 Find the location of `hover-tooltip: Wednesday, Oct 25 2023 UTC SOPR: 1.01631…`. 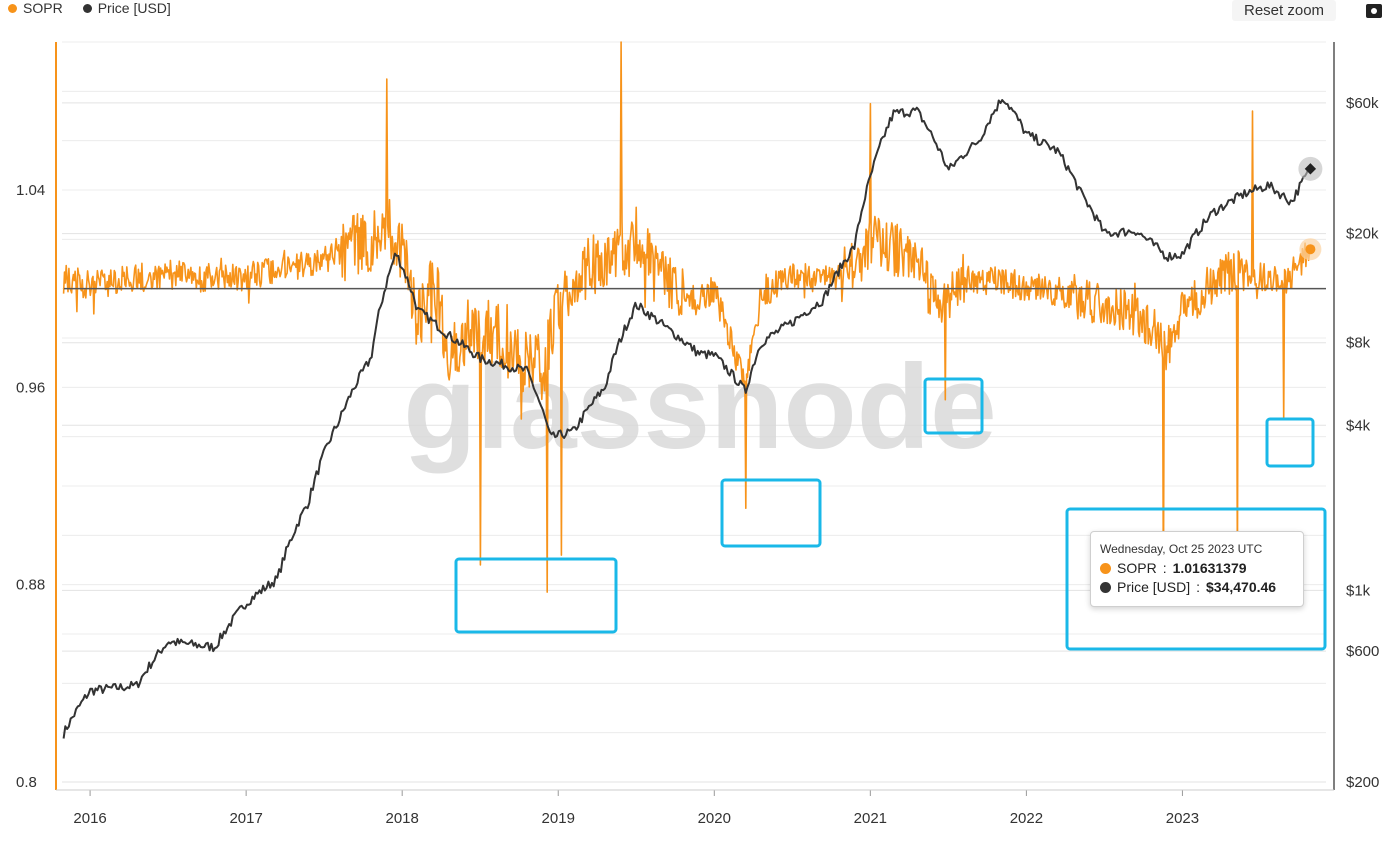

hover-tooltip: Wednesday, Oct 25 2023 UTC SOPR: 1.01631… is located at coordinates (1197, 569).